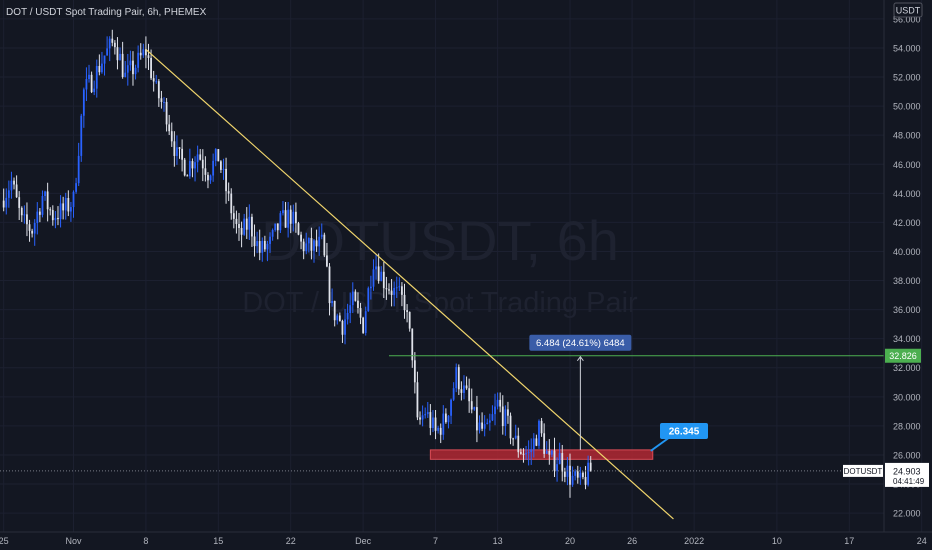 This screenshot has height=550, width=932. What do you see at coordinates (907, 474) in the screenshot?
I see `last-price-bg` at bounding box center [907, 474].